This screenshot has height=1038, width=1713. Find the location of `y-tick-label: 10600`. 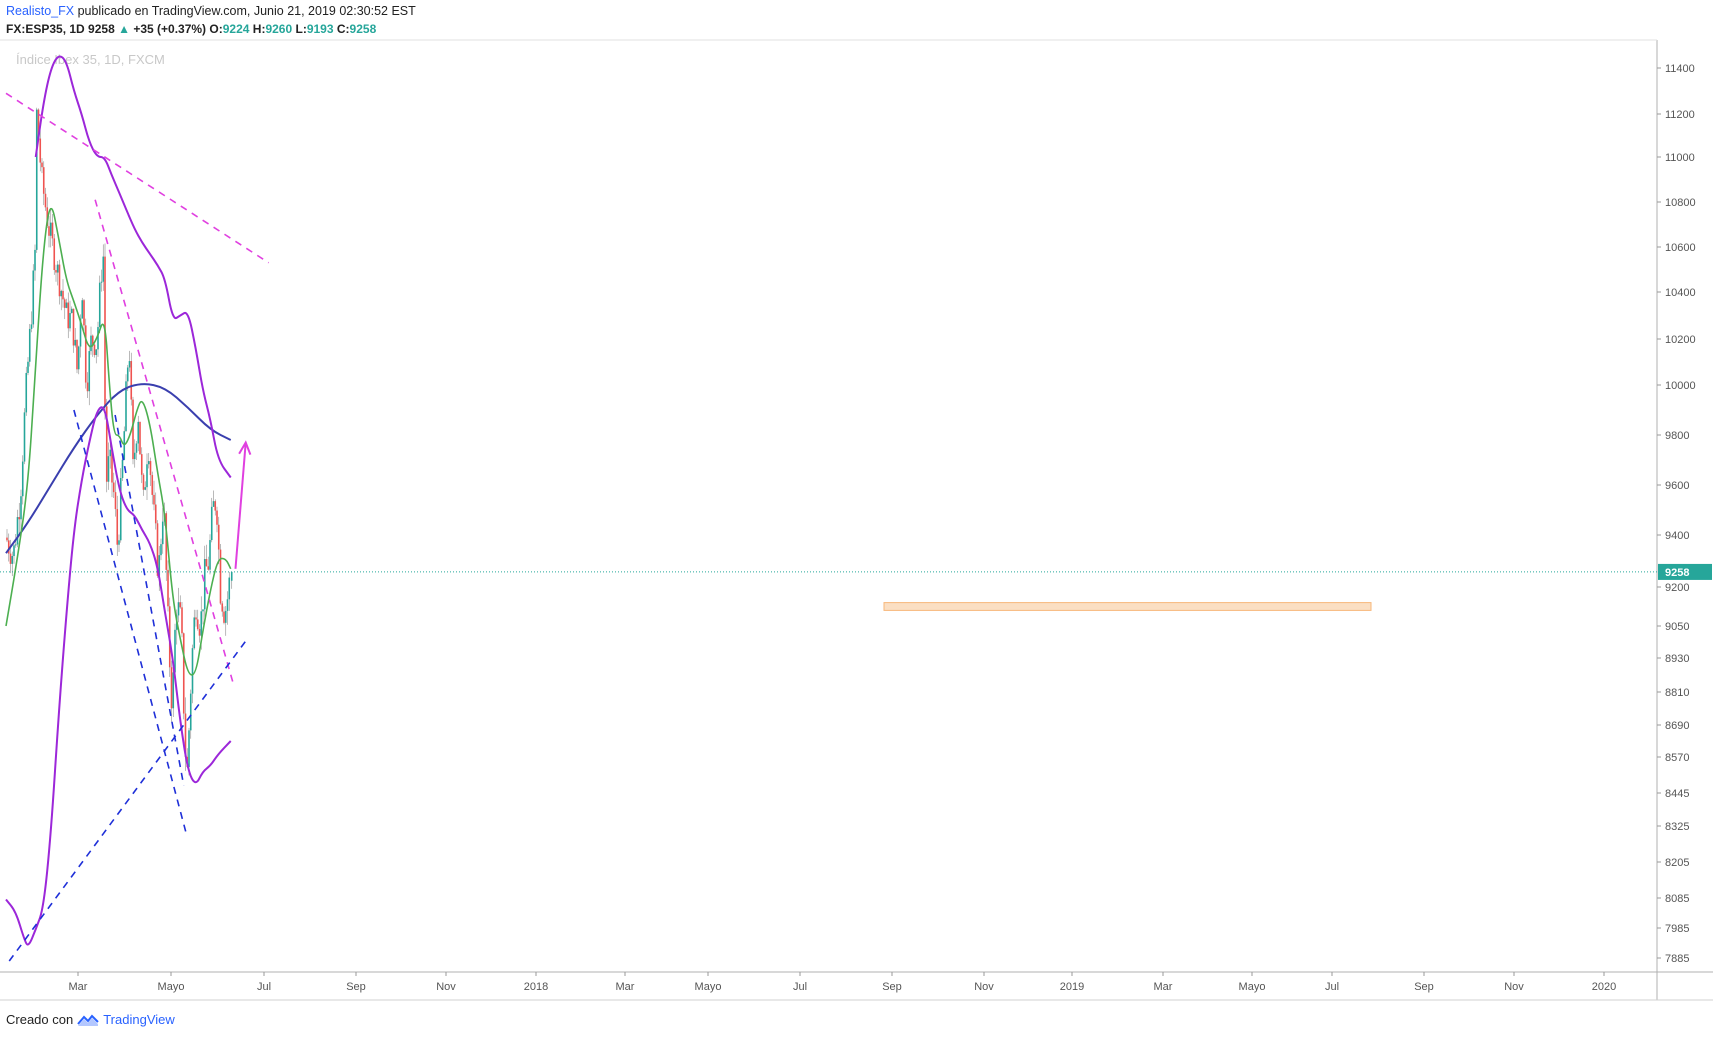

y-tick-label: 10600 is located at coordinates (1680, 248).